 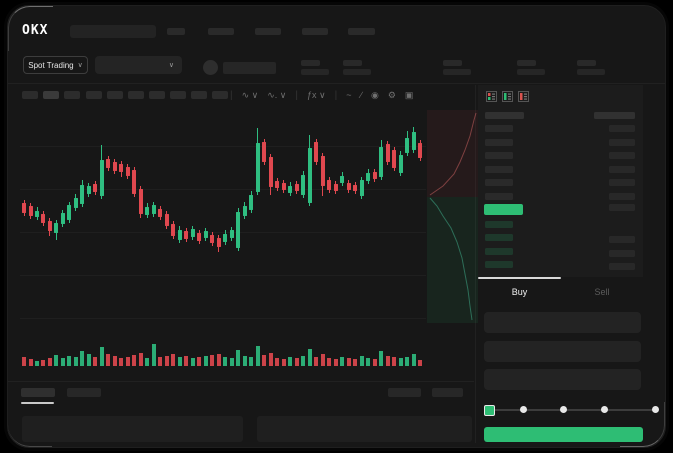 What do you see at coordinates (409, 94) in the screenshot?
I see `fullscreen-icon: ▣` at bounding box center [409, 94].